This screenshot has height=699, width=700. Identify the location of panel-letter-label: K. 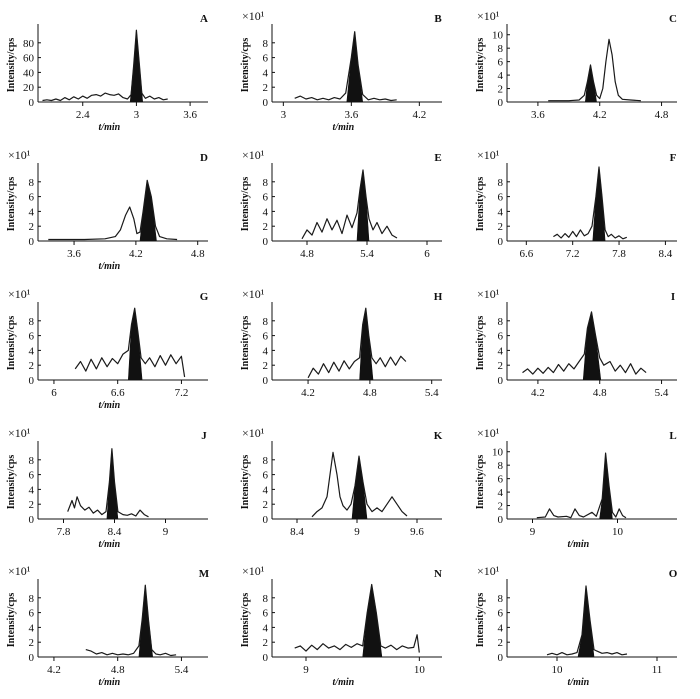
(438, 436).